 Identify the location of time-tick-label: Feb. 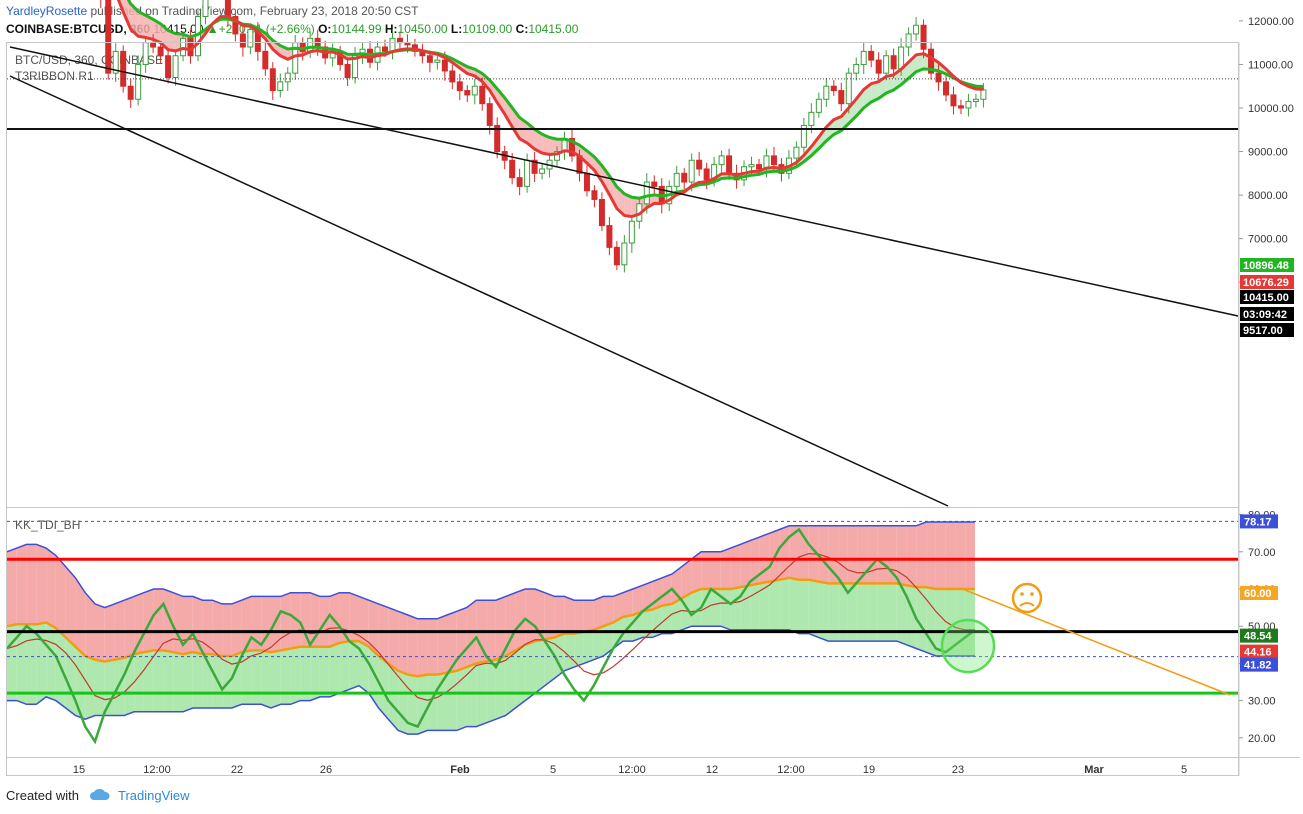
(460, 770).